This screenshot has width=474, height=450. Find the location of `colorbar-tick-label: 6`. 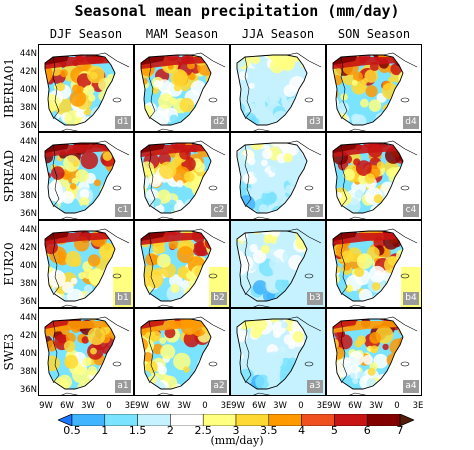

colorbar-tick-label: 6 is located at coordinates (367, 430).